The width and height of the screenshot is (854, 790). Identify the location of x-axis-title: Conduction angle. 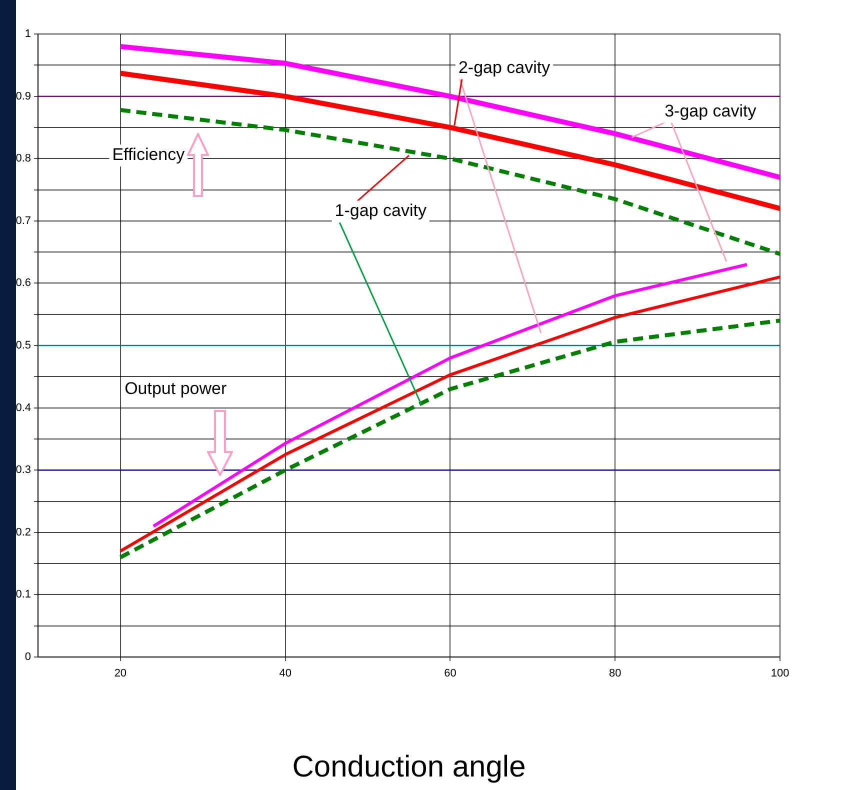
(409, 767).